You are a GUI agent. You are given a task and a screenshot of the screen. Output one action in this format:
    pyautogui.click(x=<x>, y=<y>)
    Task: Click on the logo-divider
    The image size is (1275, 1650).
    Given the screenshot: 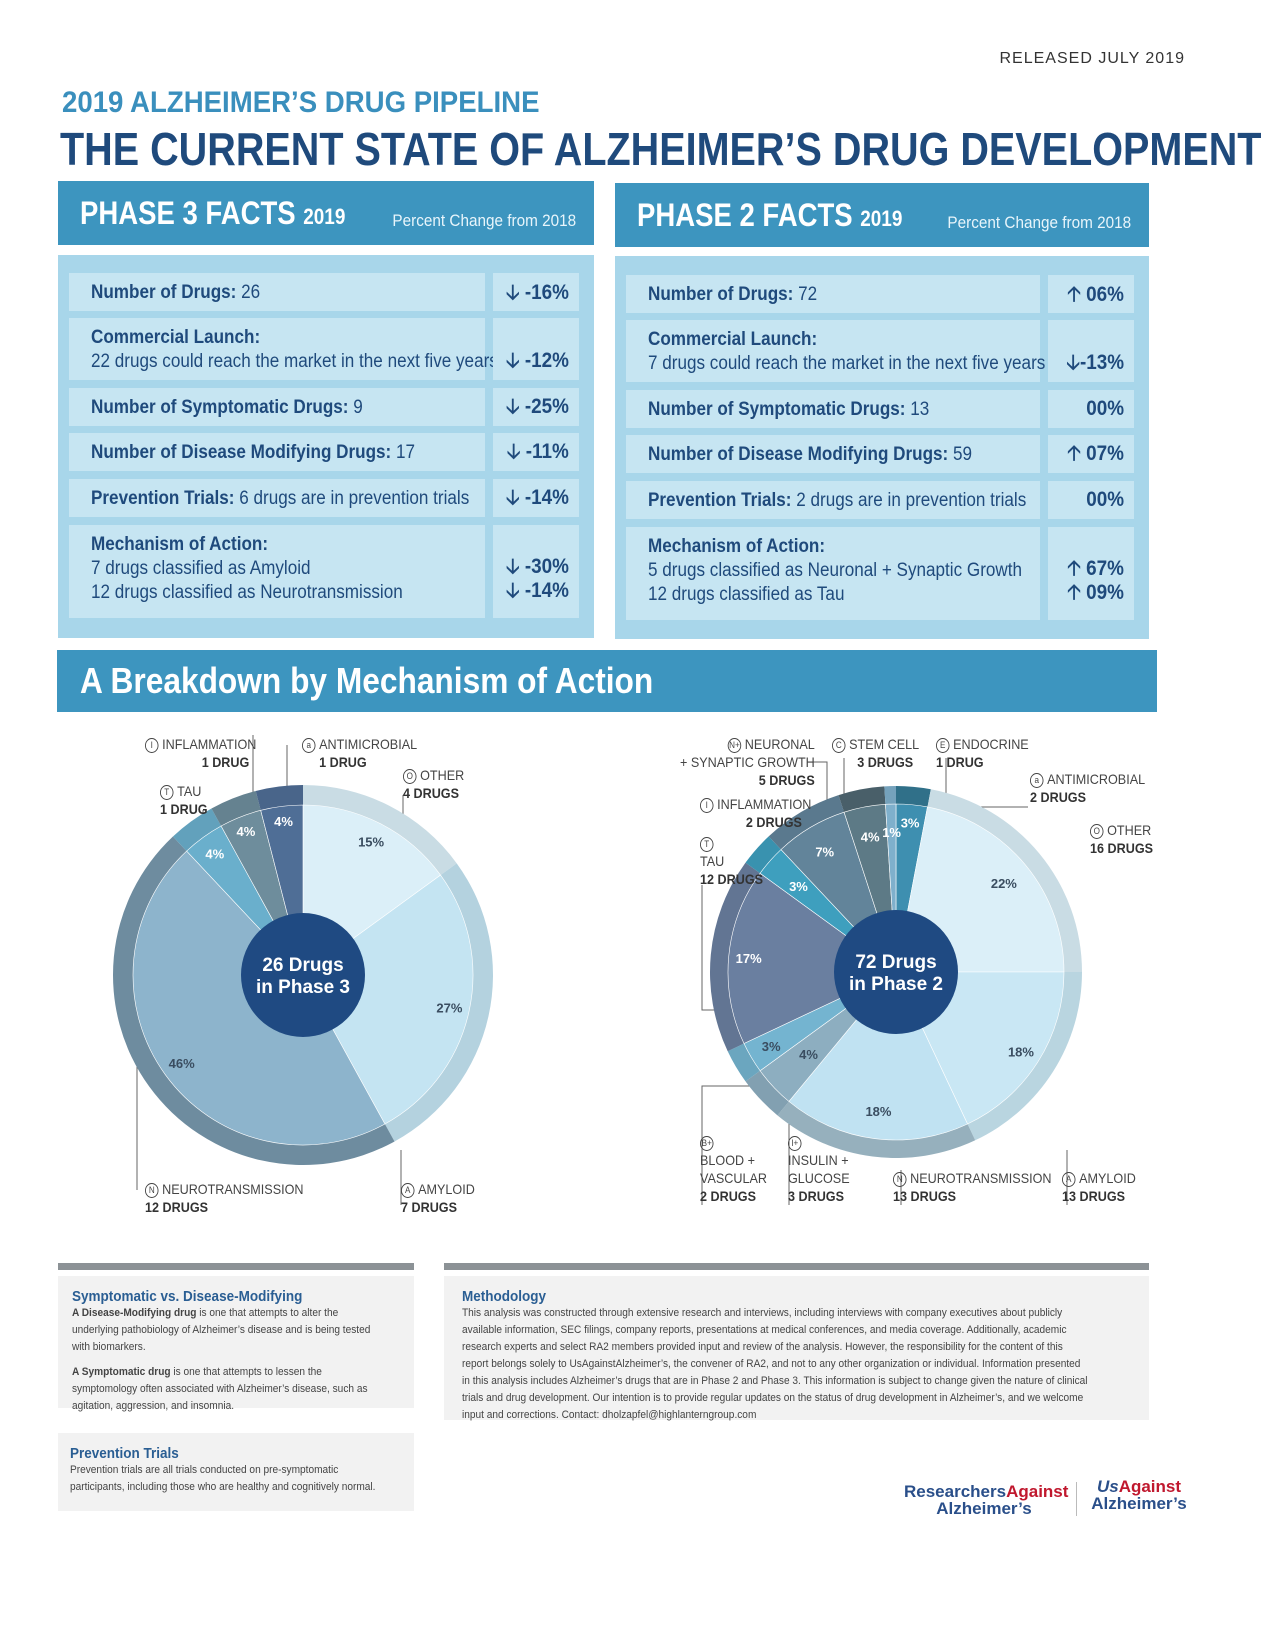 What is the action you would take?
    pyautogui.click(x=1076, y=1499)
    